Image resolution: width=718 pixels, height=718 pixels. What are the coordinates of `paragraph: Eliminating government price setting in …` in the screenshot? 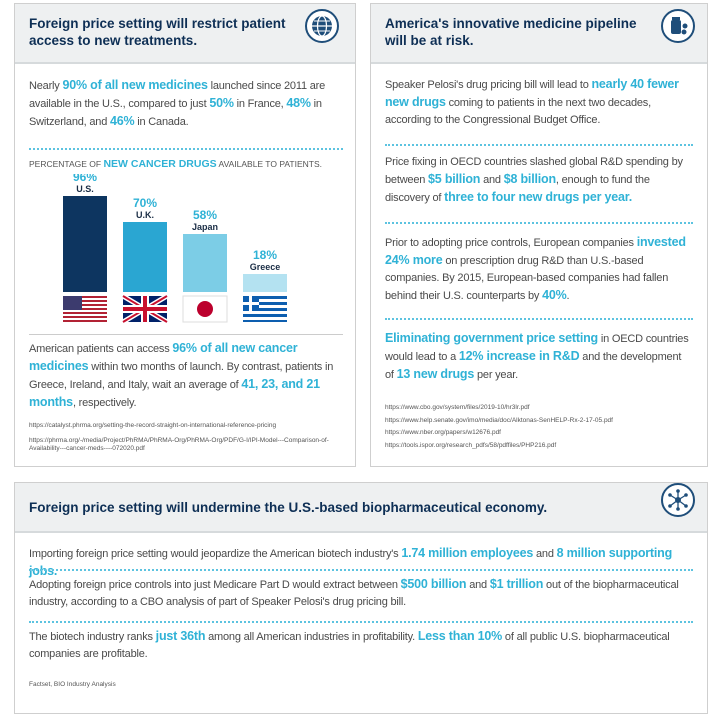 It's located at (537, 357).